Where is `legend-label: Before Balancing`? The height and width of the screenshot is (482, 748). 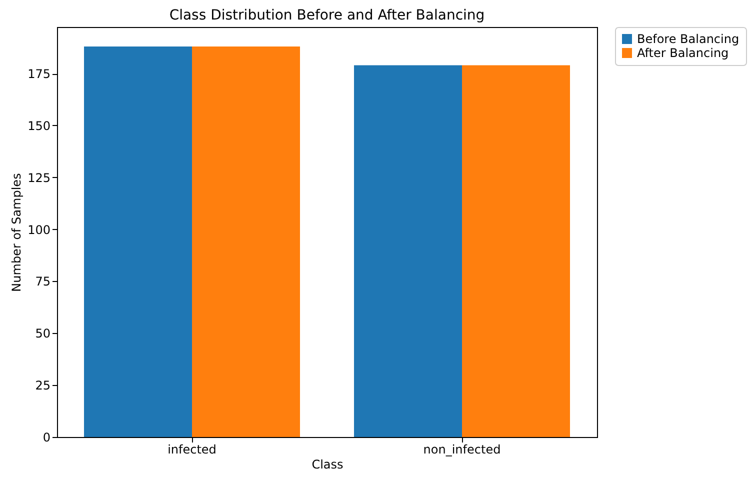 legend-label: Before Balancing is located at coordinates (688, 39).